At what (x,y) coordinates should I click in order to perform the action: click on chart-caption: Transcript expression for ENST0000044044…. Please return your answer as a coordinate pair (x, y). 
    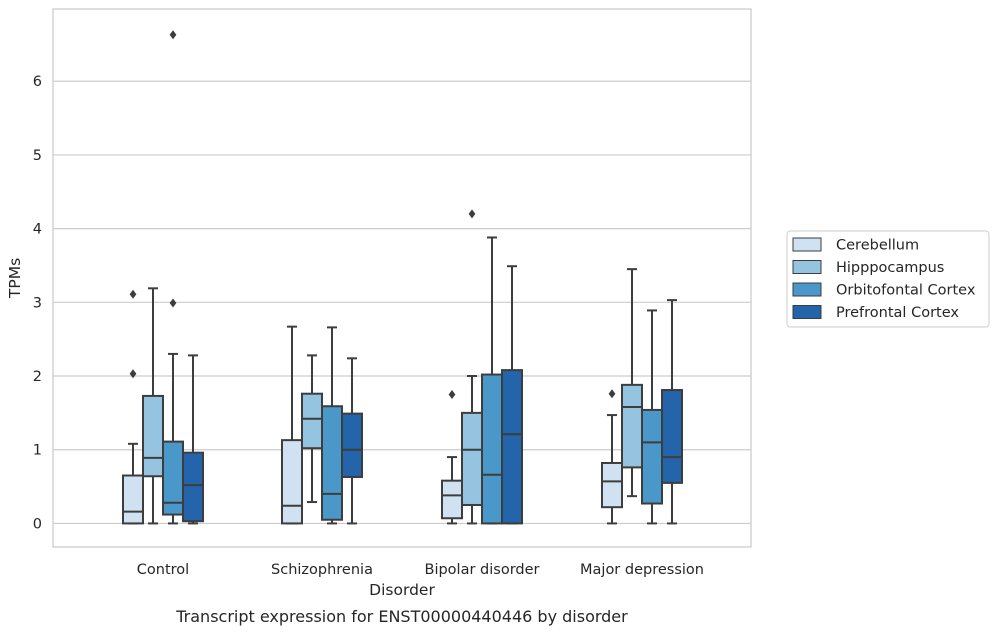
    Looking at the image, I should click on (401, 616).